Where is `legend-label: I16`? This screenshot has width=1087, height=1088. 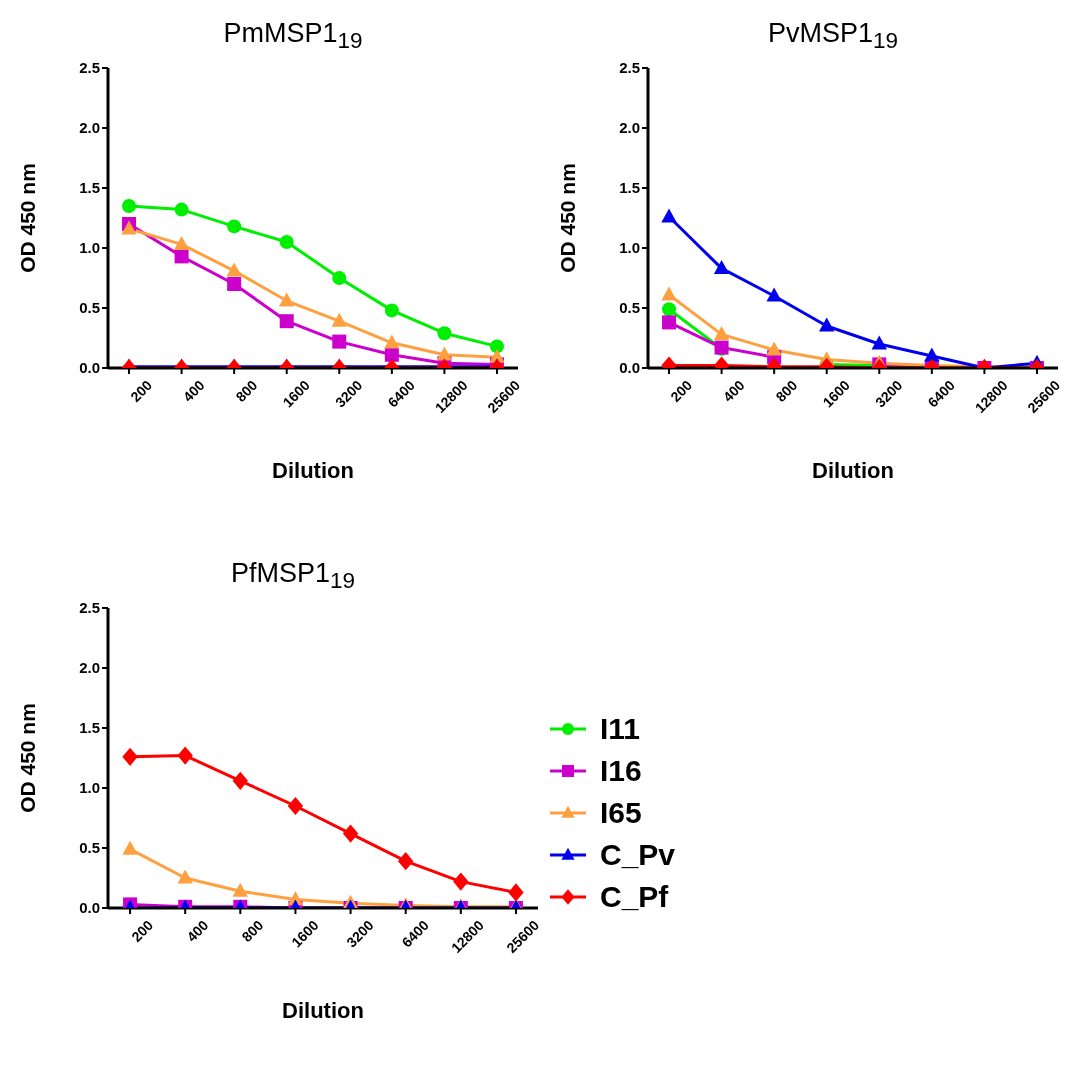 legend-label: I16 is located at coordinates (621, 771).